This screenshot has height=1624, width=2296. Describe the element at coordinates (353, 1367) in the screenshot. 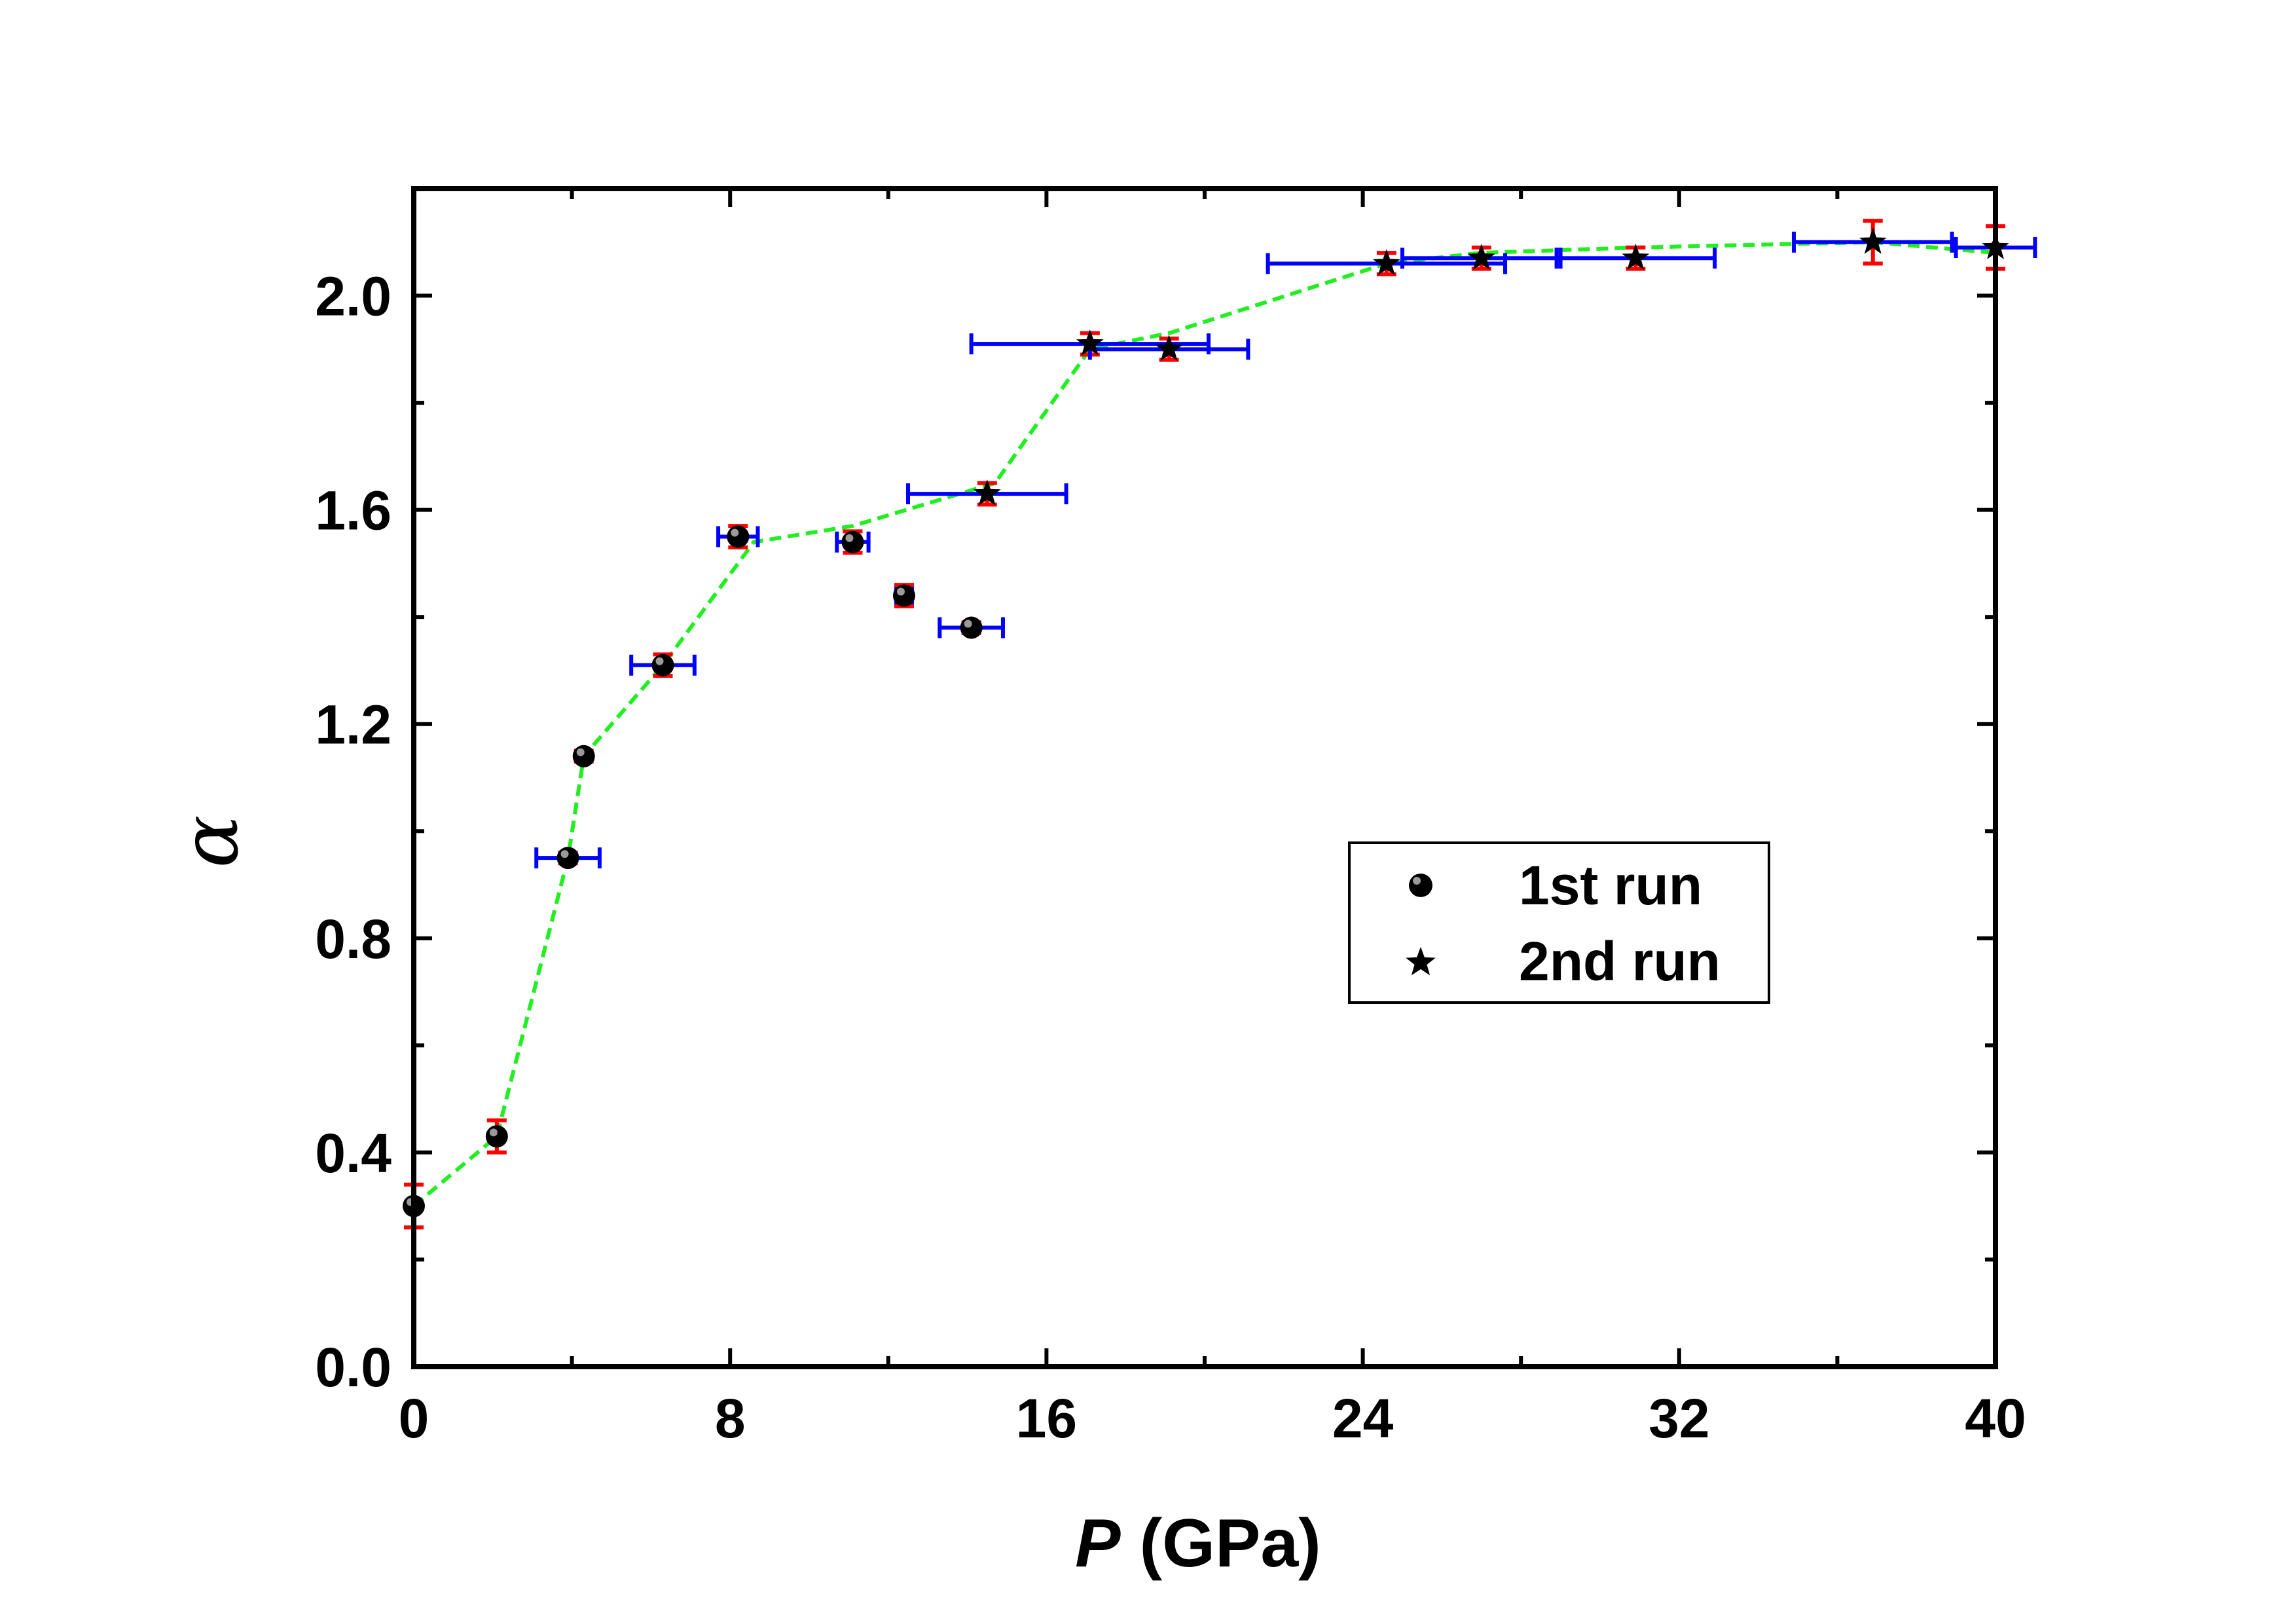

I see `y-tick-label: 0.0` at that location.